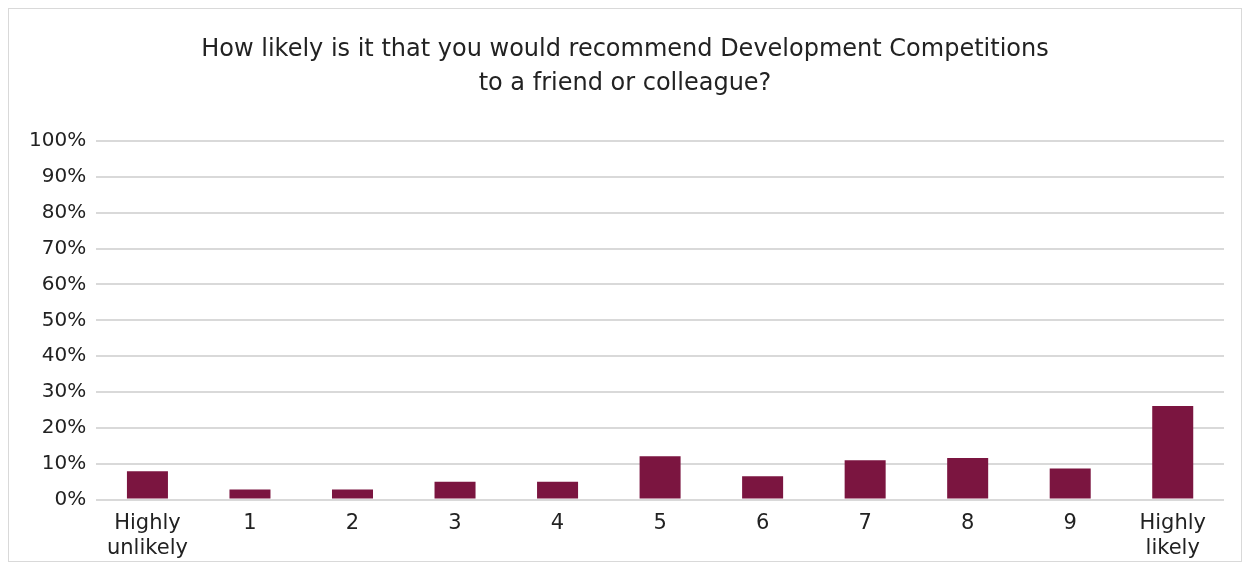 The height and width of the screenshot is (568, 1247). Describe the element at coordinates (660, 521) in the screenshot. I see `x-tick-label: 5` at that location.